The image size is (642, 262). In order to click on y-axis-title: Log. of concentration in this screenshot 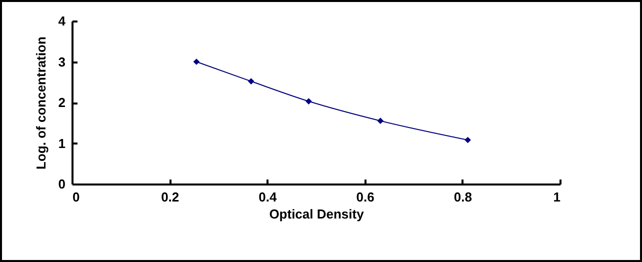, I will do `click(40, 103)`.